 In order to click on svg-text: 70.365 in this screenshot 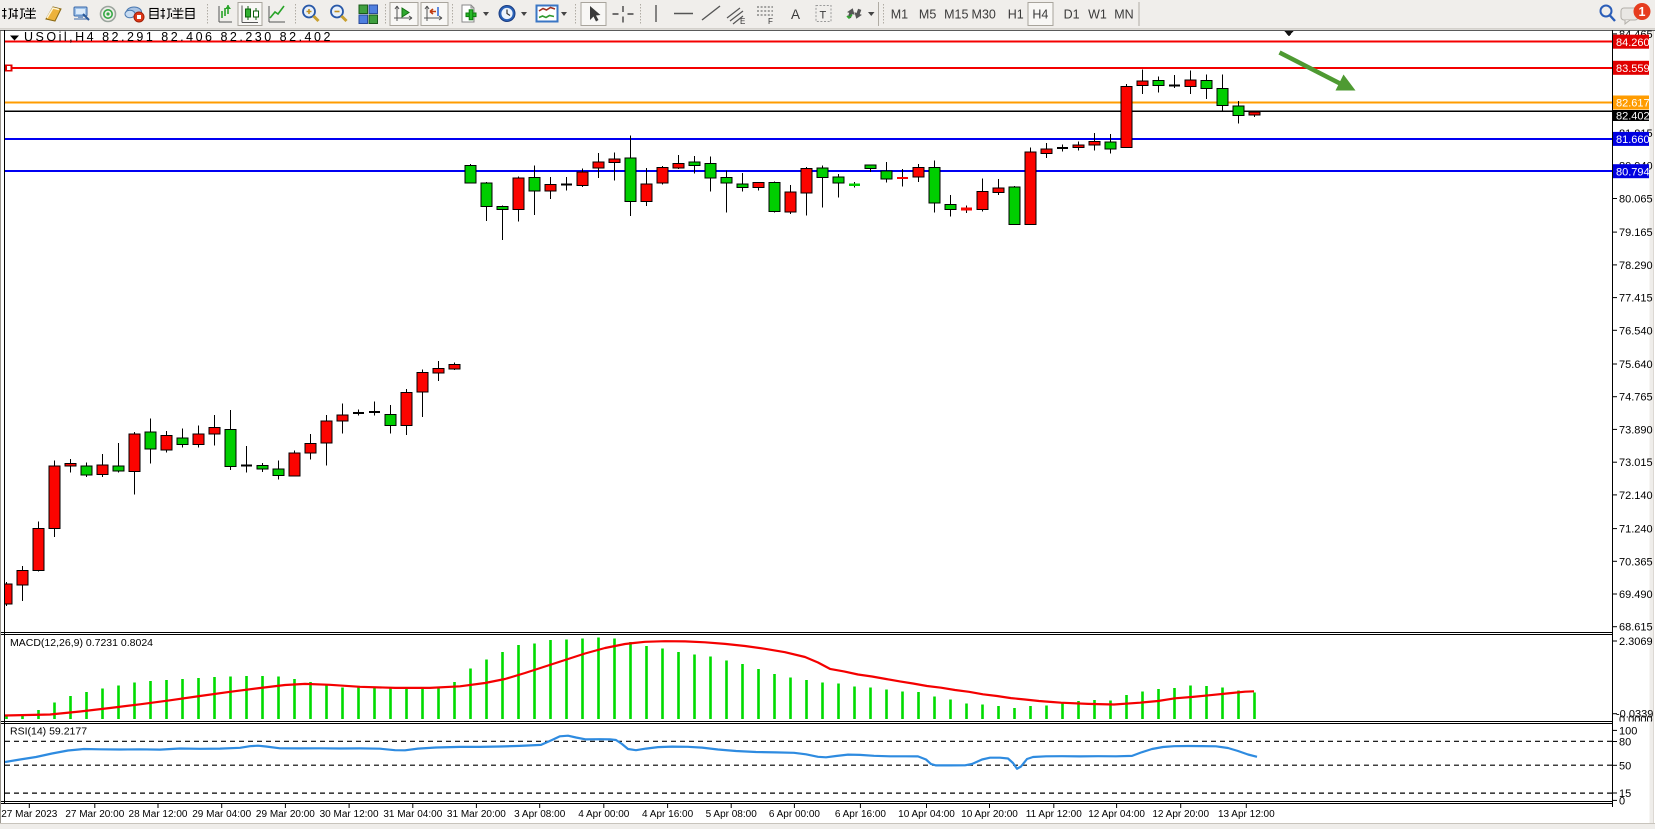, I will do `click(1636, 562)`.